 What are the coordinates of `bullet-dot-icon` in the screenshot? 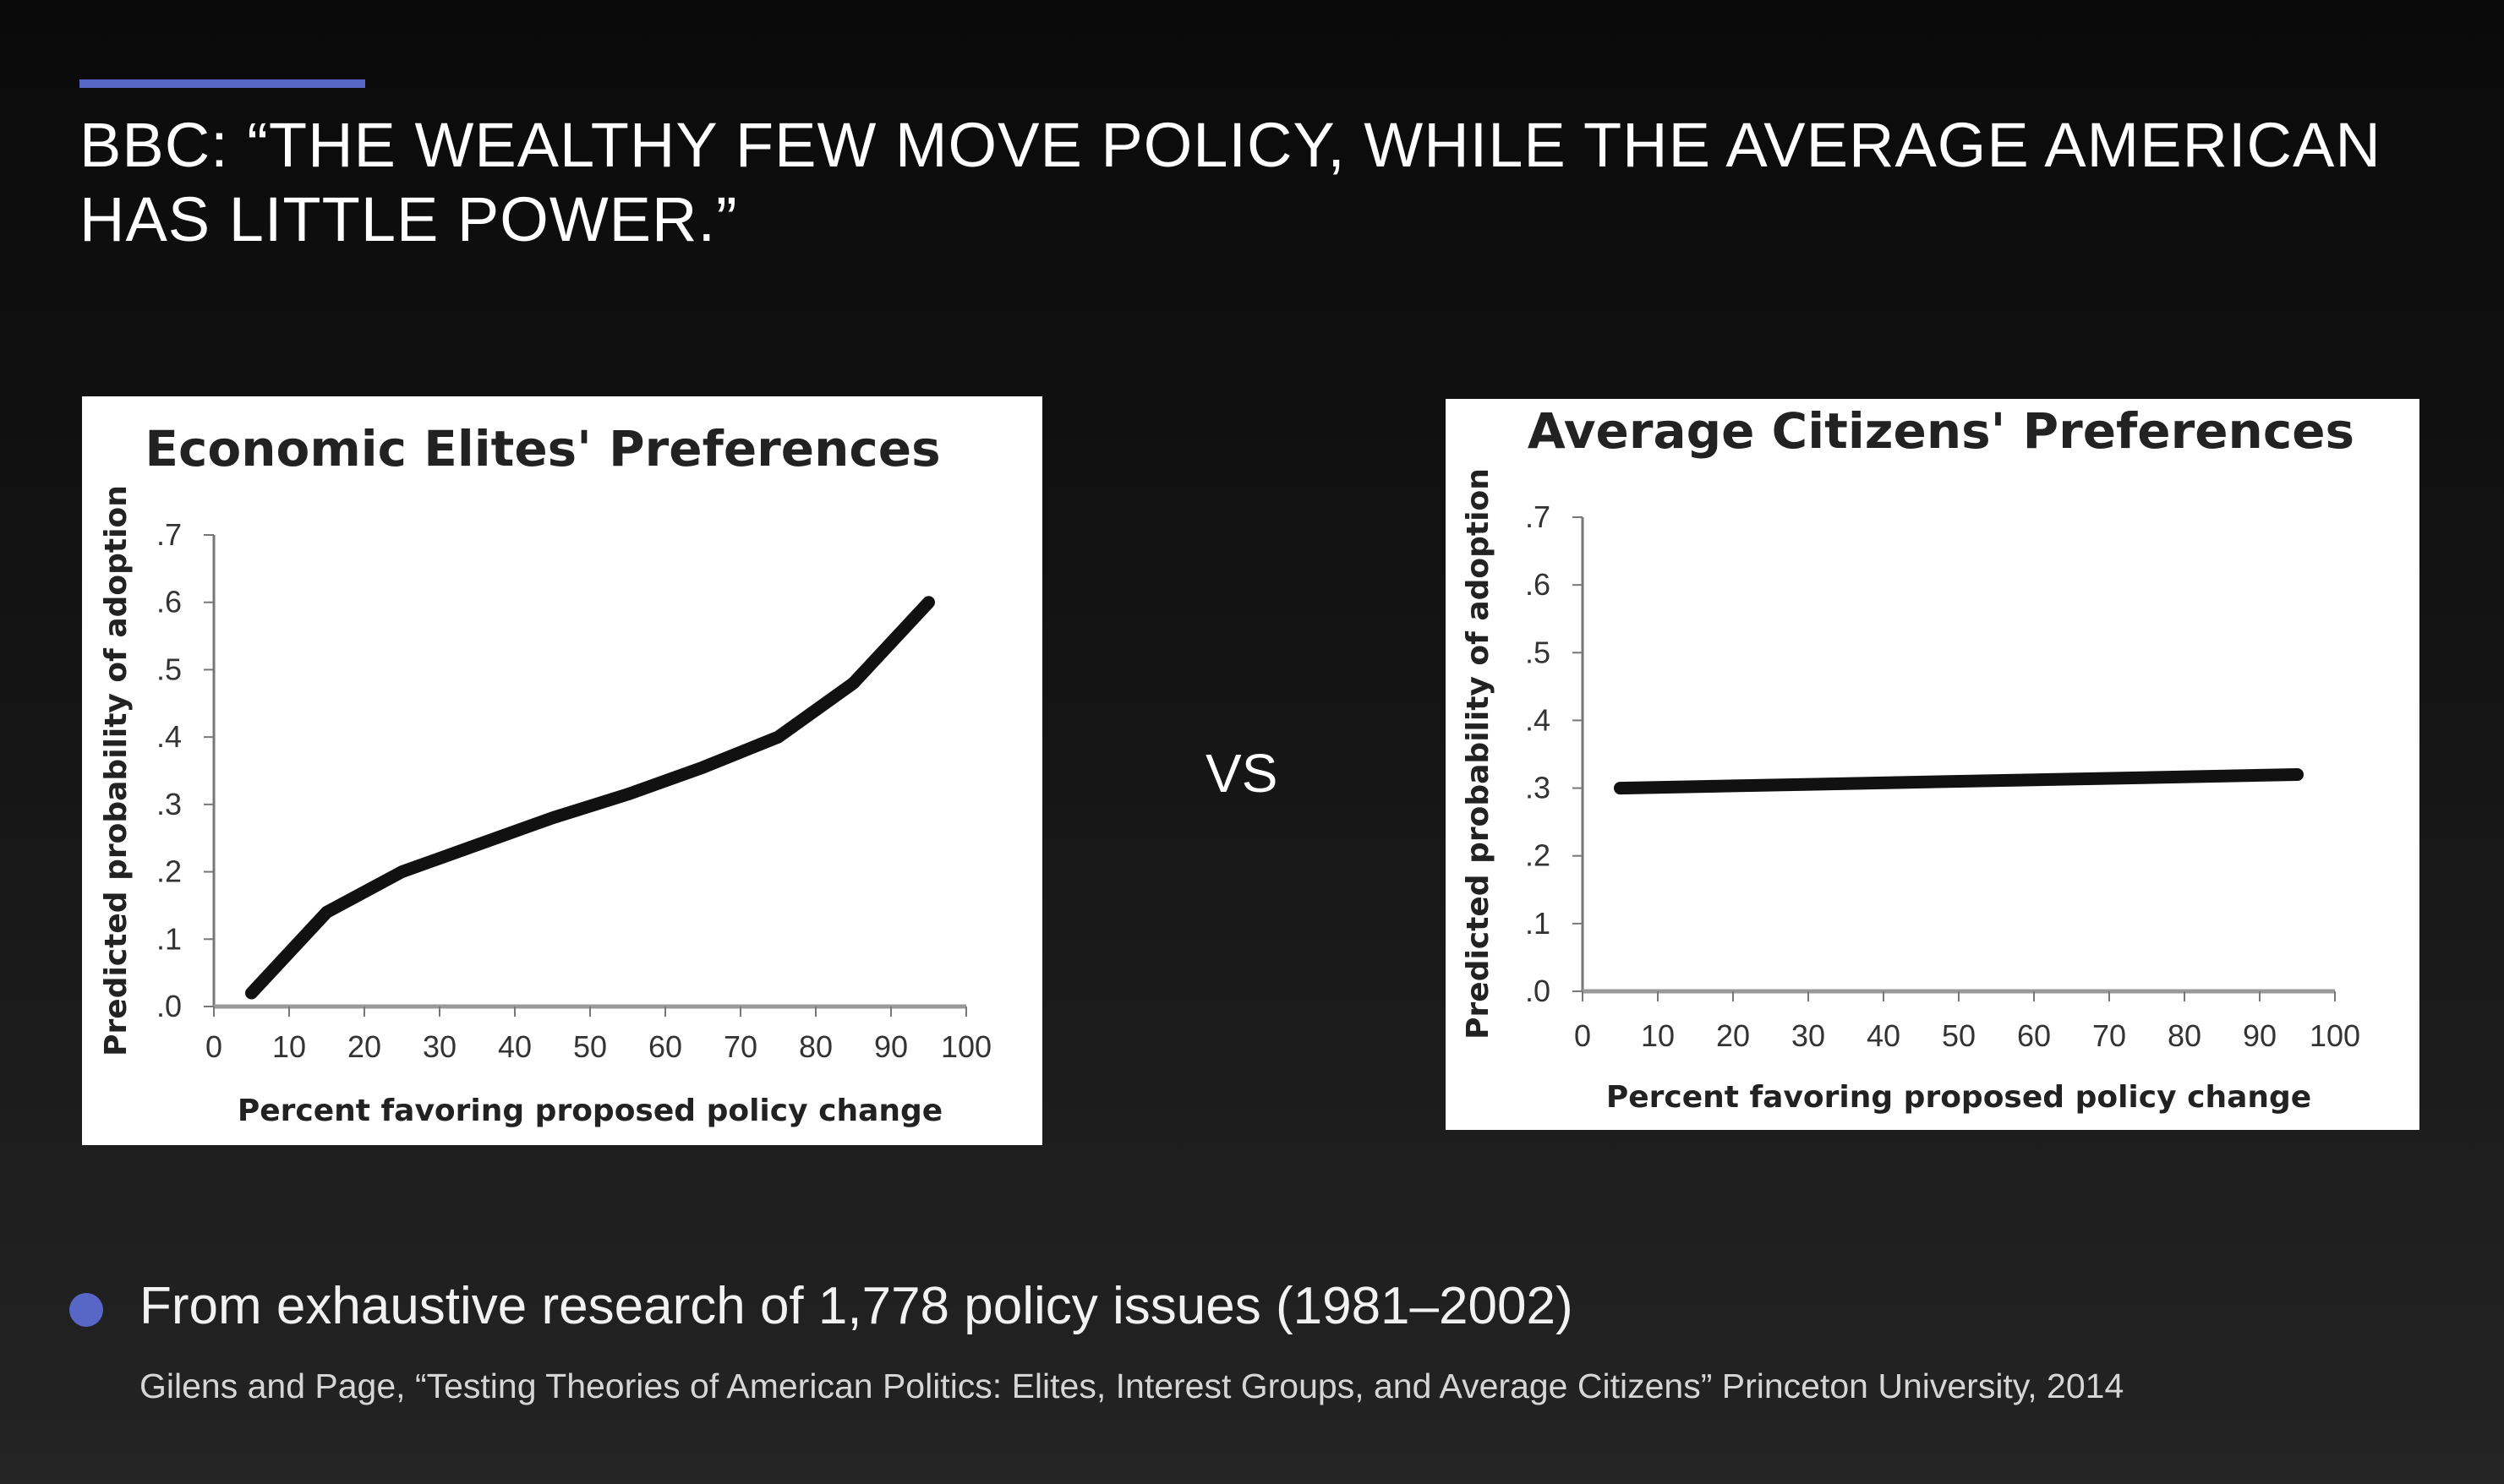 It's located at (86, 1310).